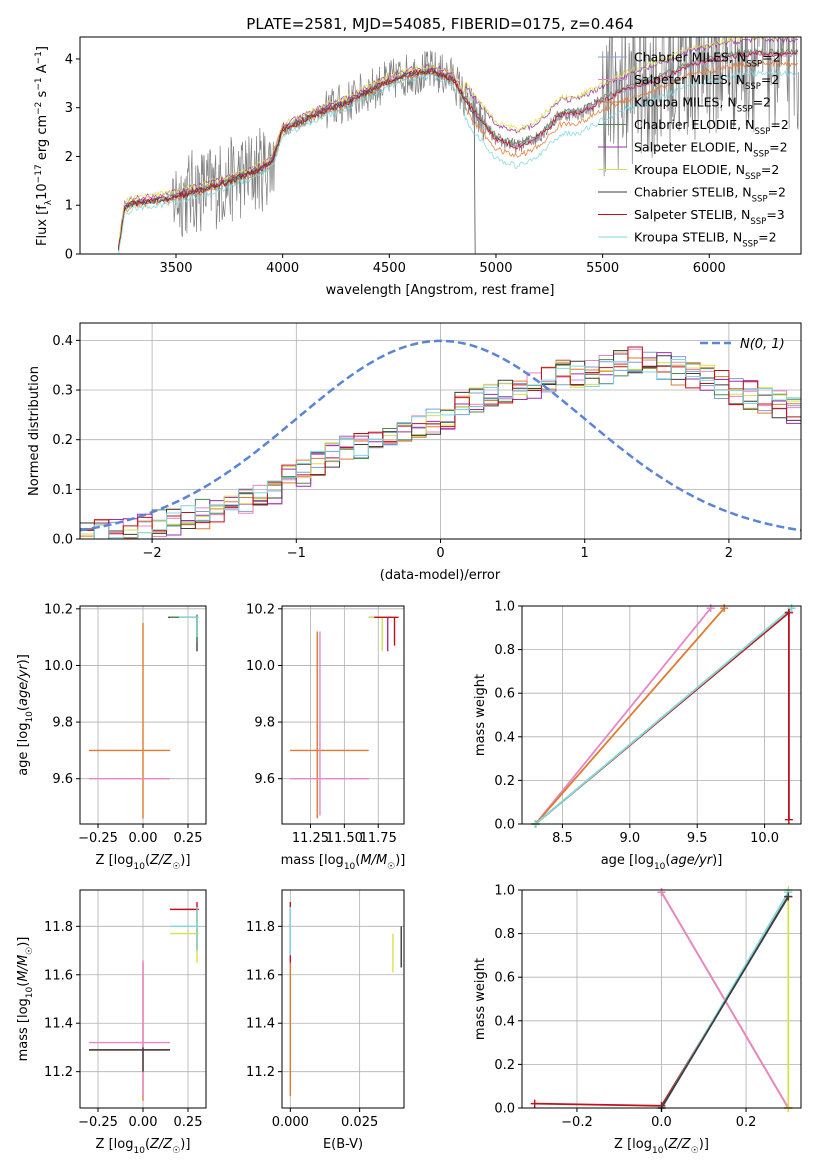  I want to click on x-tick-label: 0.025, so click(359, 1122).